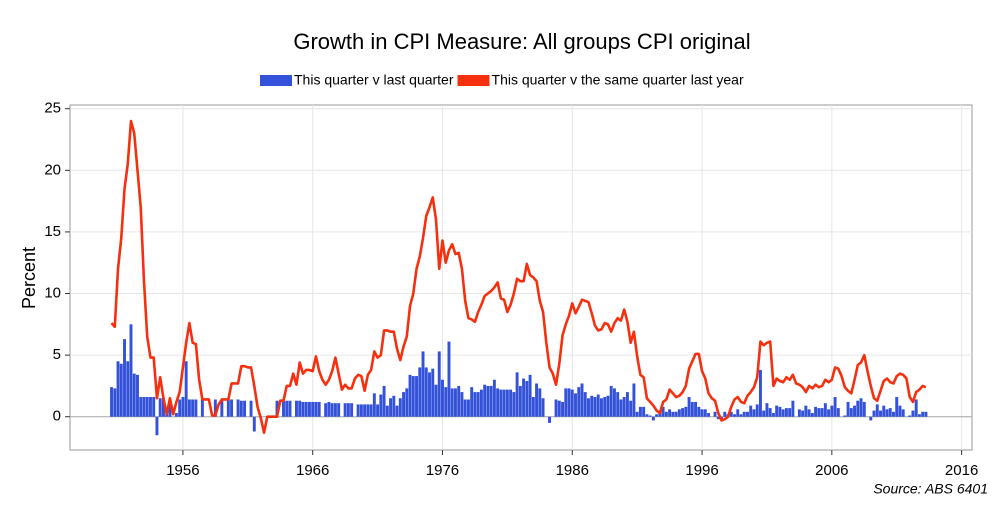 The height and width of the screenshot is (505, 1000). What do you see at coordinates (182, 470) in the screenshot?
I see `x-tick-label: 1956` at bounding box center [182, 470].